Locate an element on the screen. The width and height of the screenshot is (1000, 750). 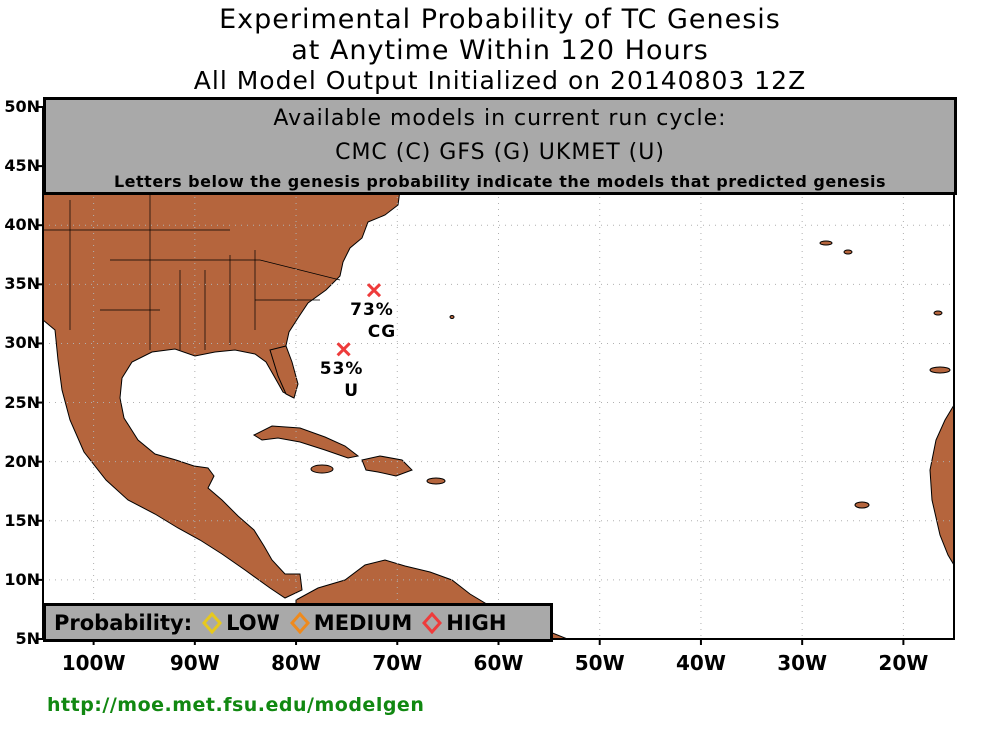
lon-tick-label: 90W is located at coordinates (194, 663).